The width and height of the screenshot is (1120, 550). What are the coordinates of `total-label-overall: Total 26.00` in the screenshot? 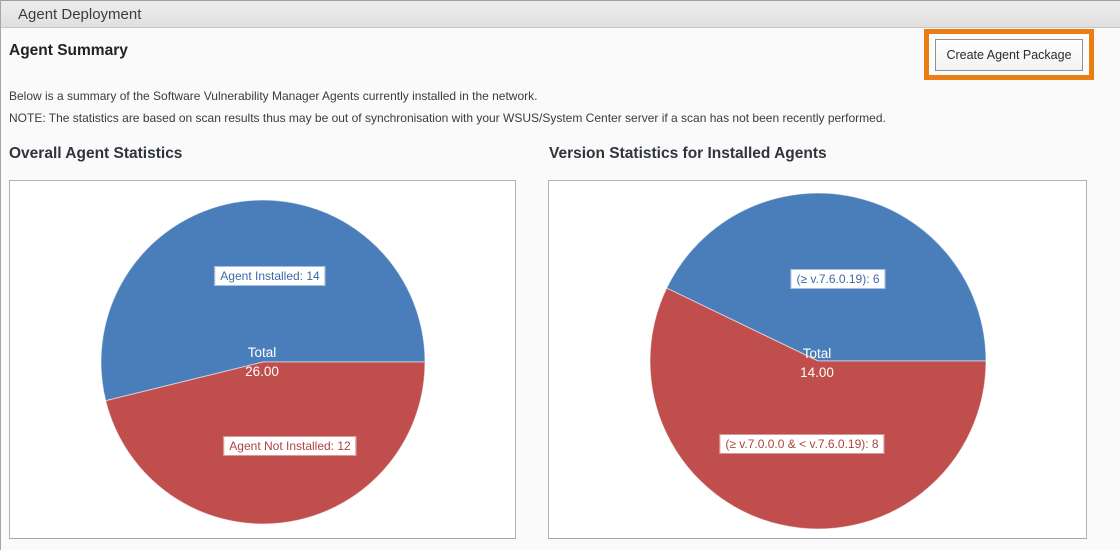 It's located at (262, 362).